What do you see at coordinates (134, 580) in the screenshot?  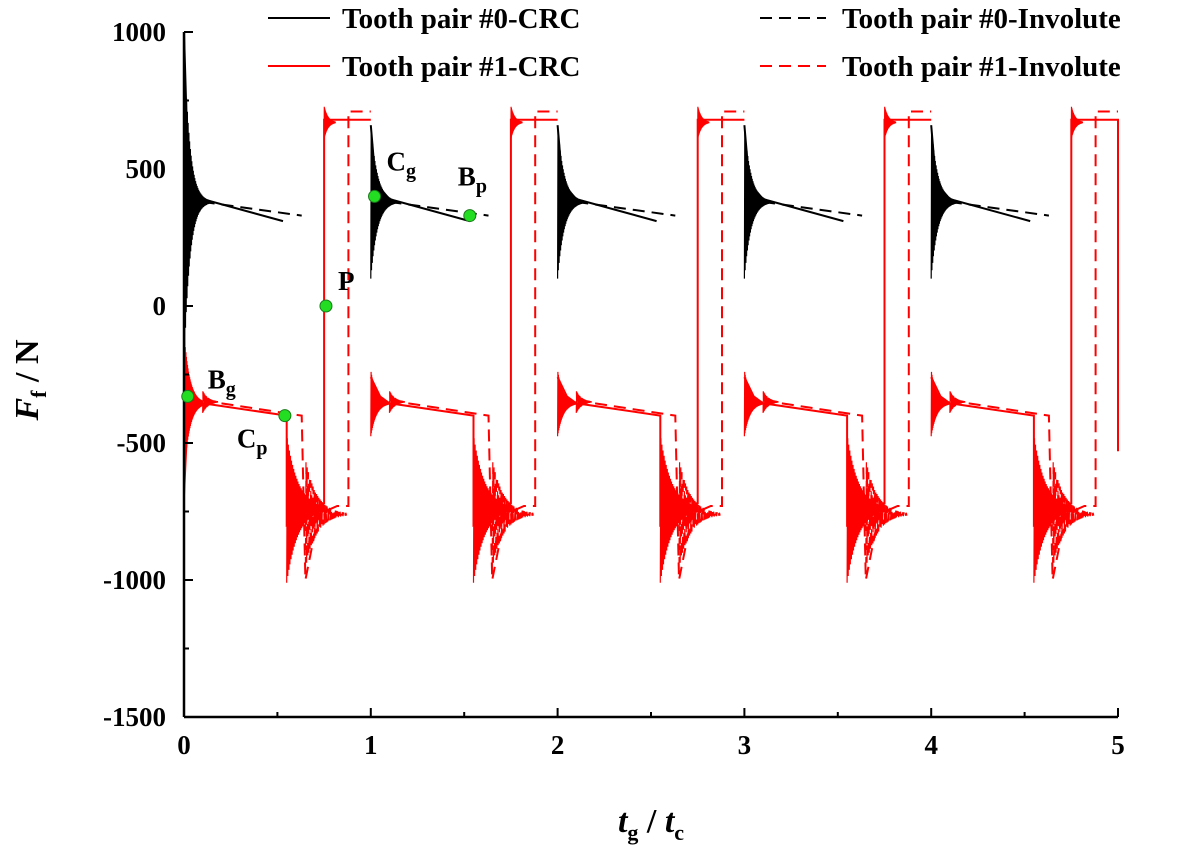 I see `y-tick-label: -1000` at bounding box center [134, 580].